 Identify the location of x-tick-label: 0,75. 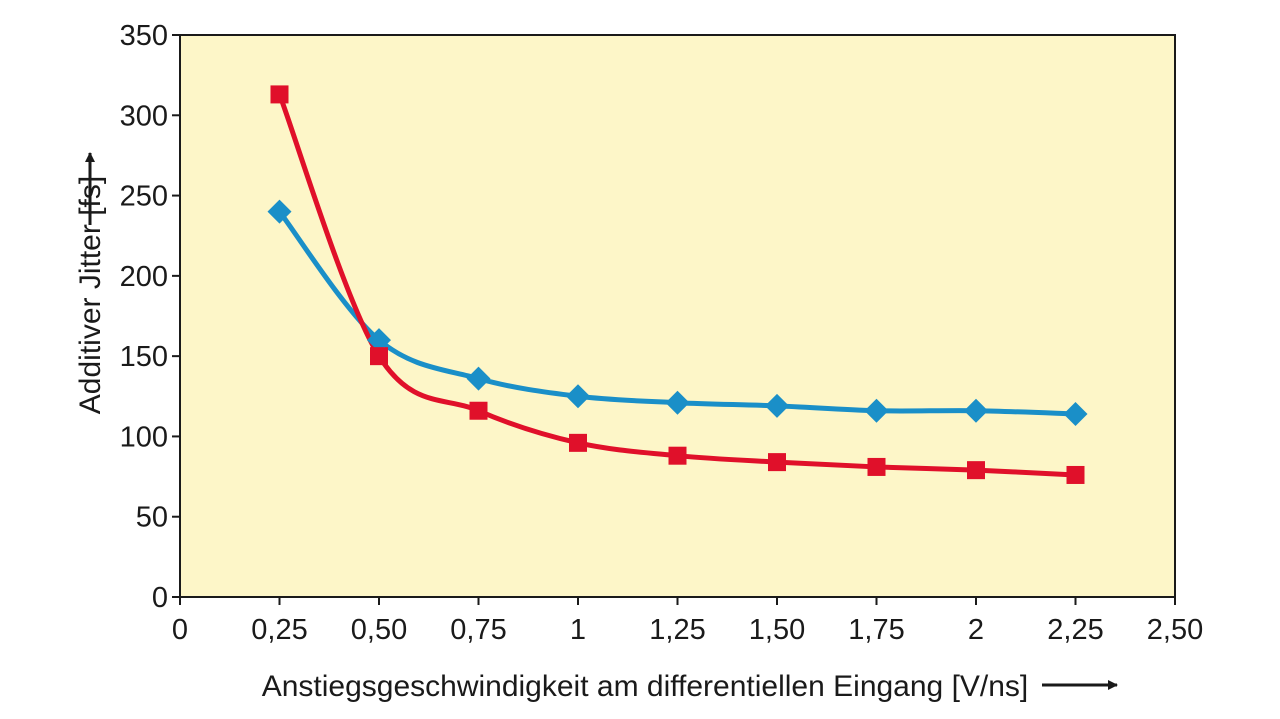
(478, 630).